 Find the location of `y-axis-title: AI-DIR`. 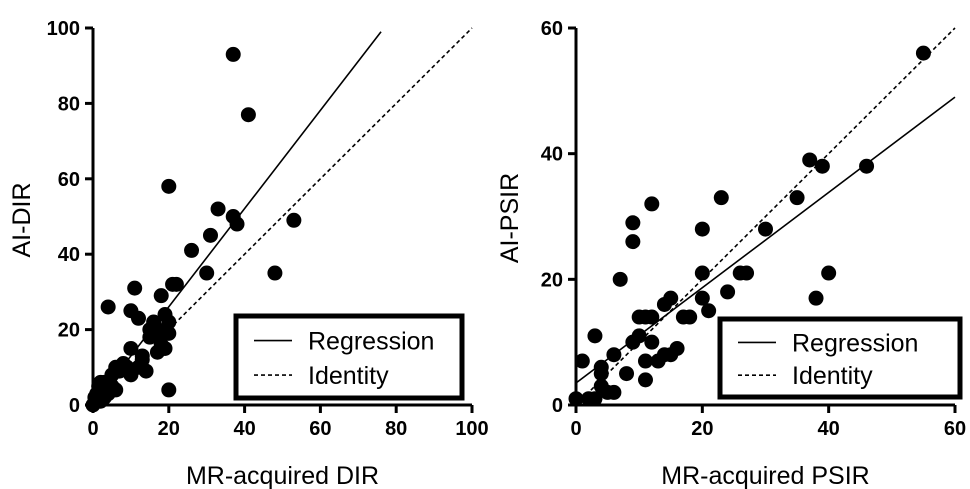

y-axis-title: AI-DIR is located at coordinates (22, 220).